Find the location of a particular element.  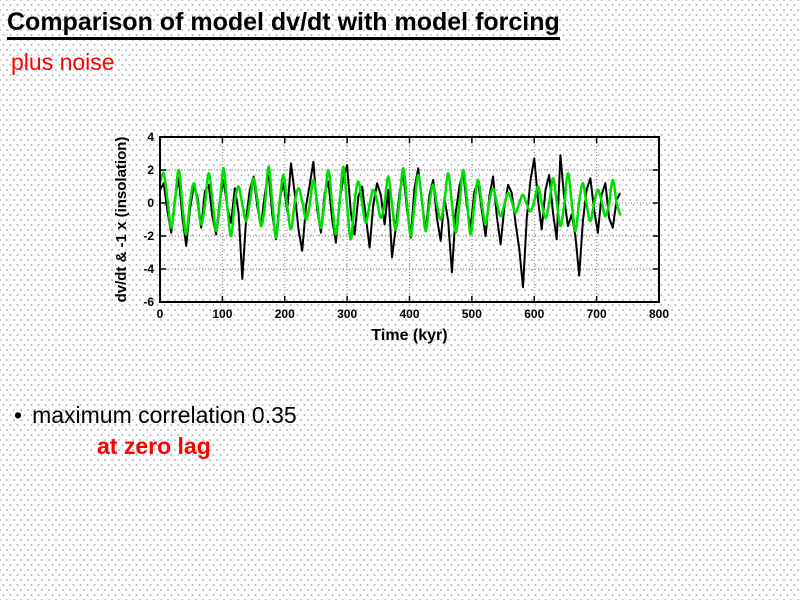

subtitle: plus noise is located at coordinates (63, 62).